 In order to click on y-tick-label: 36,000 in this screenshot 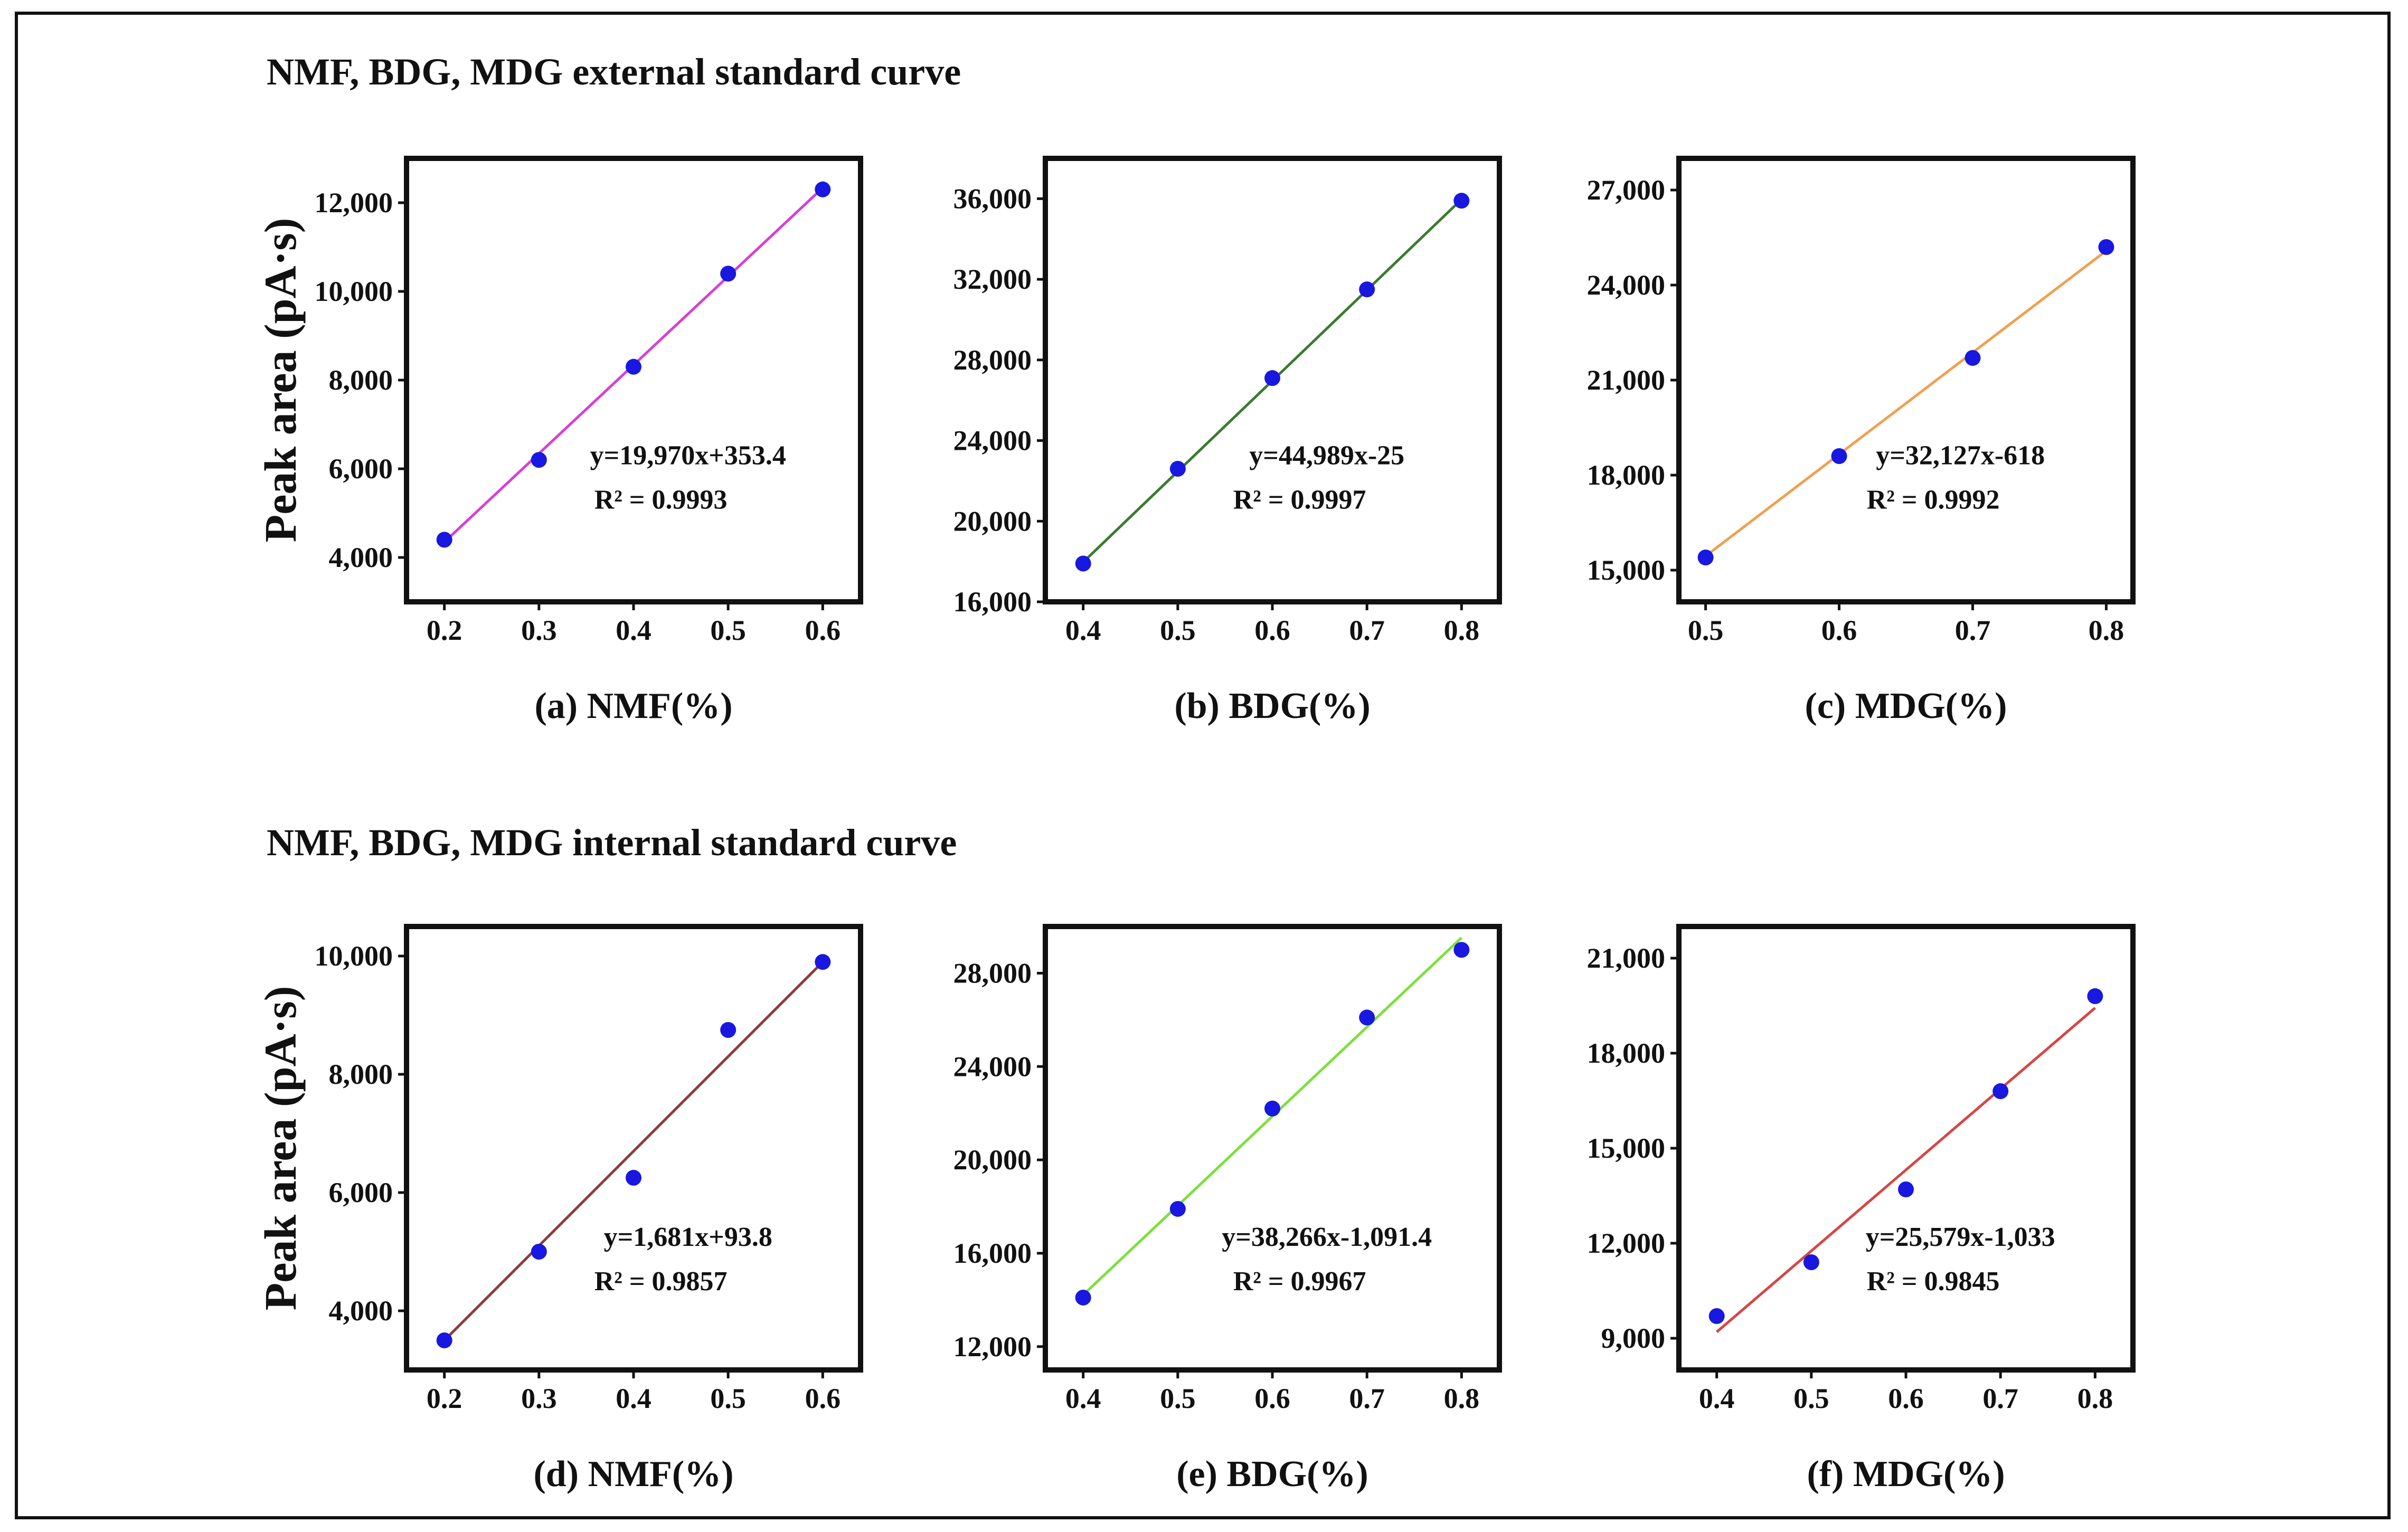, I will do `click(992, 198)`.